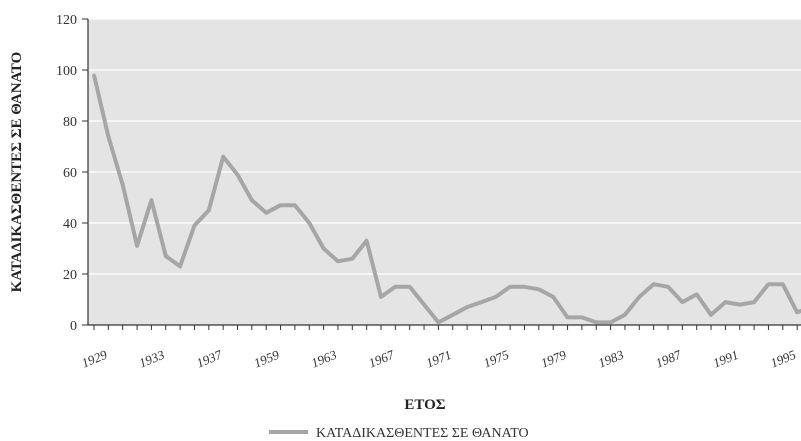 This screenshot has width=801, height=441. Describe the element at coordinates (209, 359) in the screenshot. I see `x-tick-label: 1937` at that location.